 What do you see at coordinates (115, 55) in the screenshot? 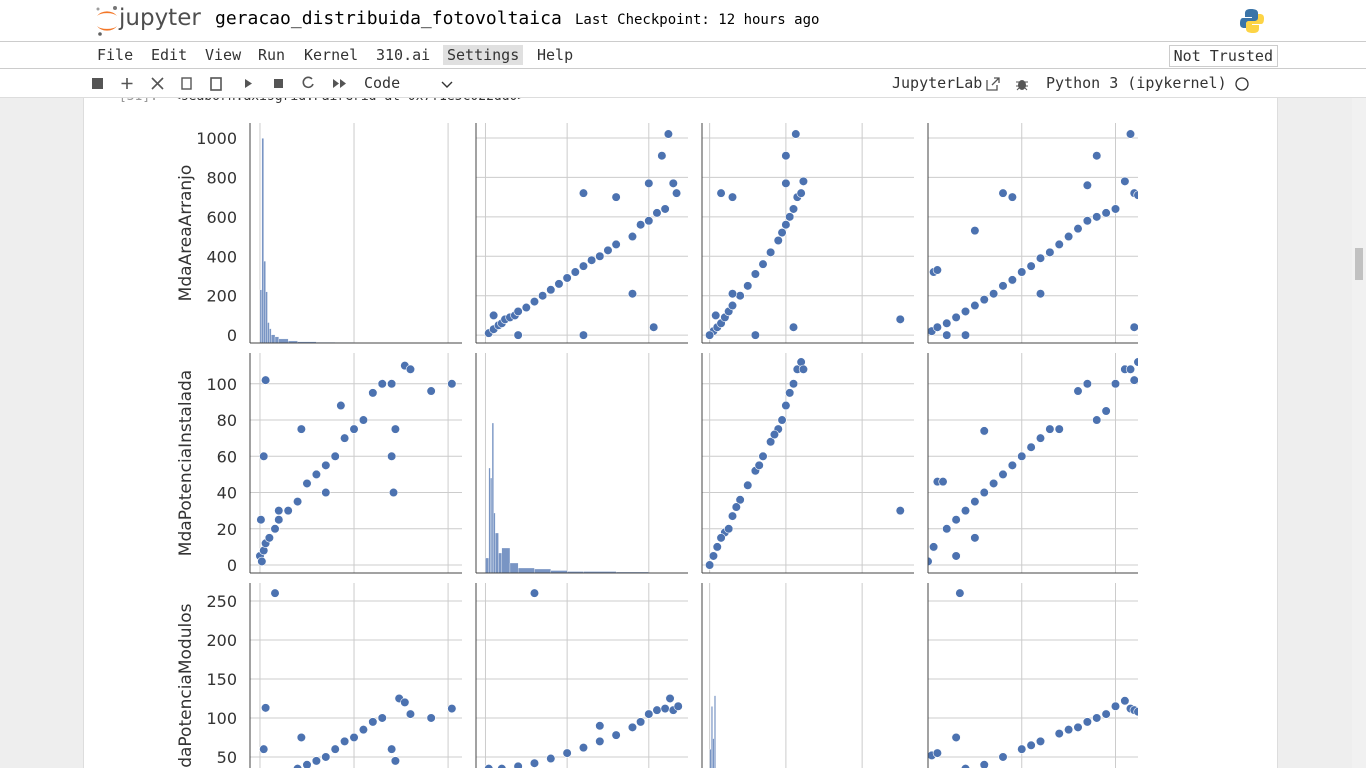
I see `menu-item: File` at bounding box center [115, 55].